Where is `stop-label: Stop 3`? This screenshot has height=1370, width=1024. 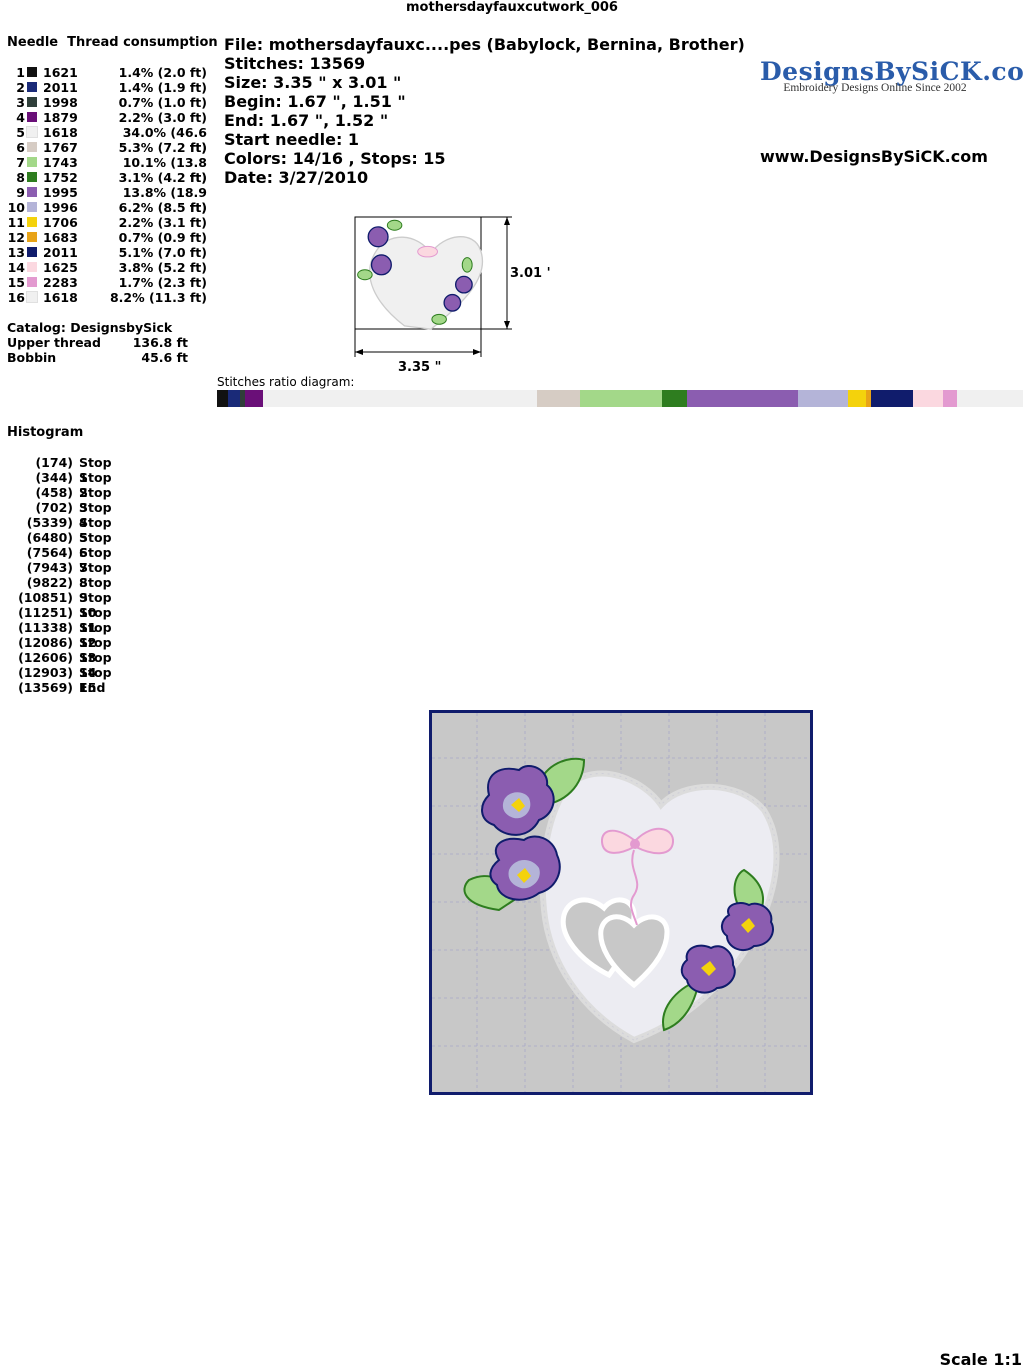 stop-label: Stop 3 is located at coordinates (95, 500).